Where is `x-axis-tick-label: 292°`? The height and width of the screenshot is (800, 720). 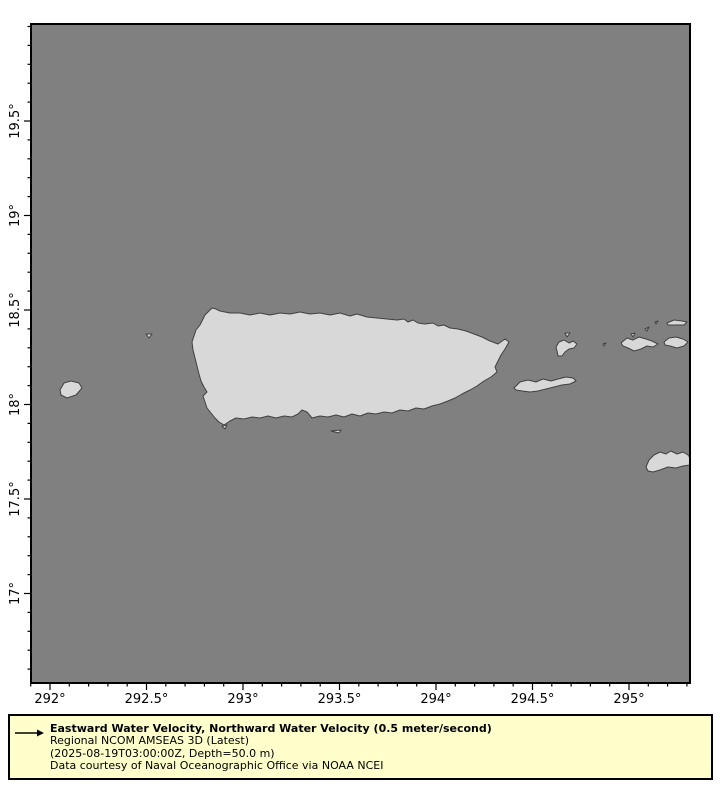
x-axis-tick-label: 292° is located at coordinates (49, 699).